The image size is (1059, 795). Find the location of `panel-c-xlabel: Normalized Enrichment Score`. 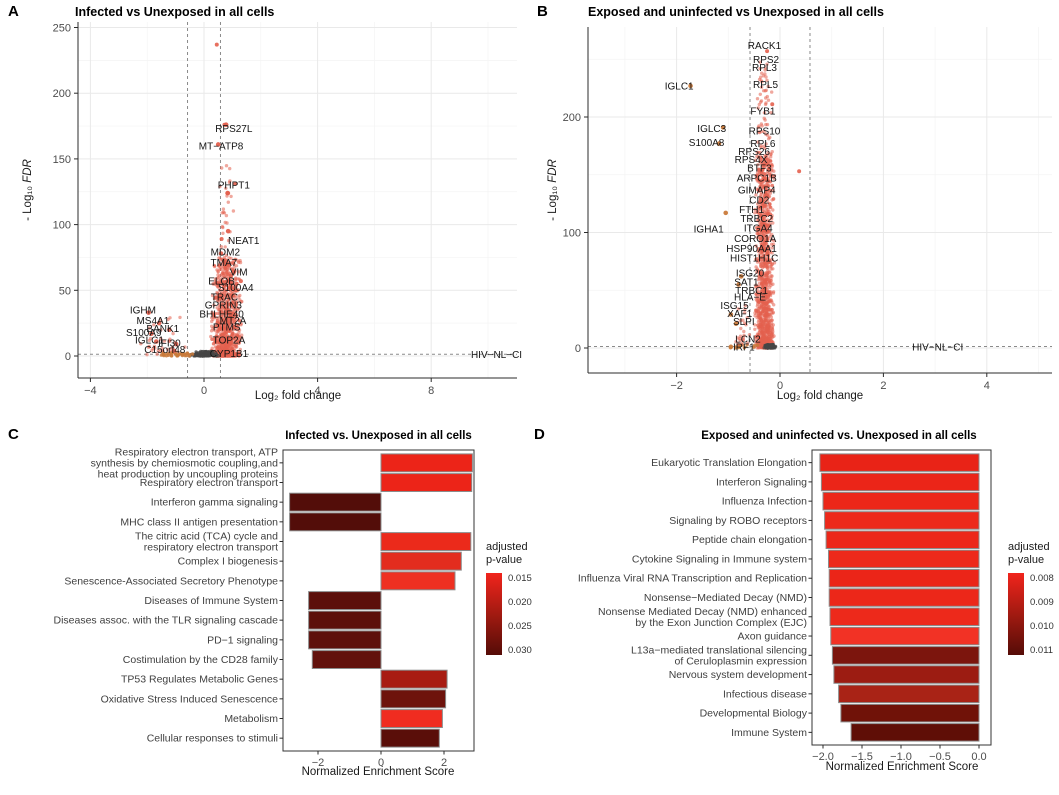

panel-c-xlabel: Normalized Enrichment Score is located at coordinates (378, 772).